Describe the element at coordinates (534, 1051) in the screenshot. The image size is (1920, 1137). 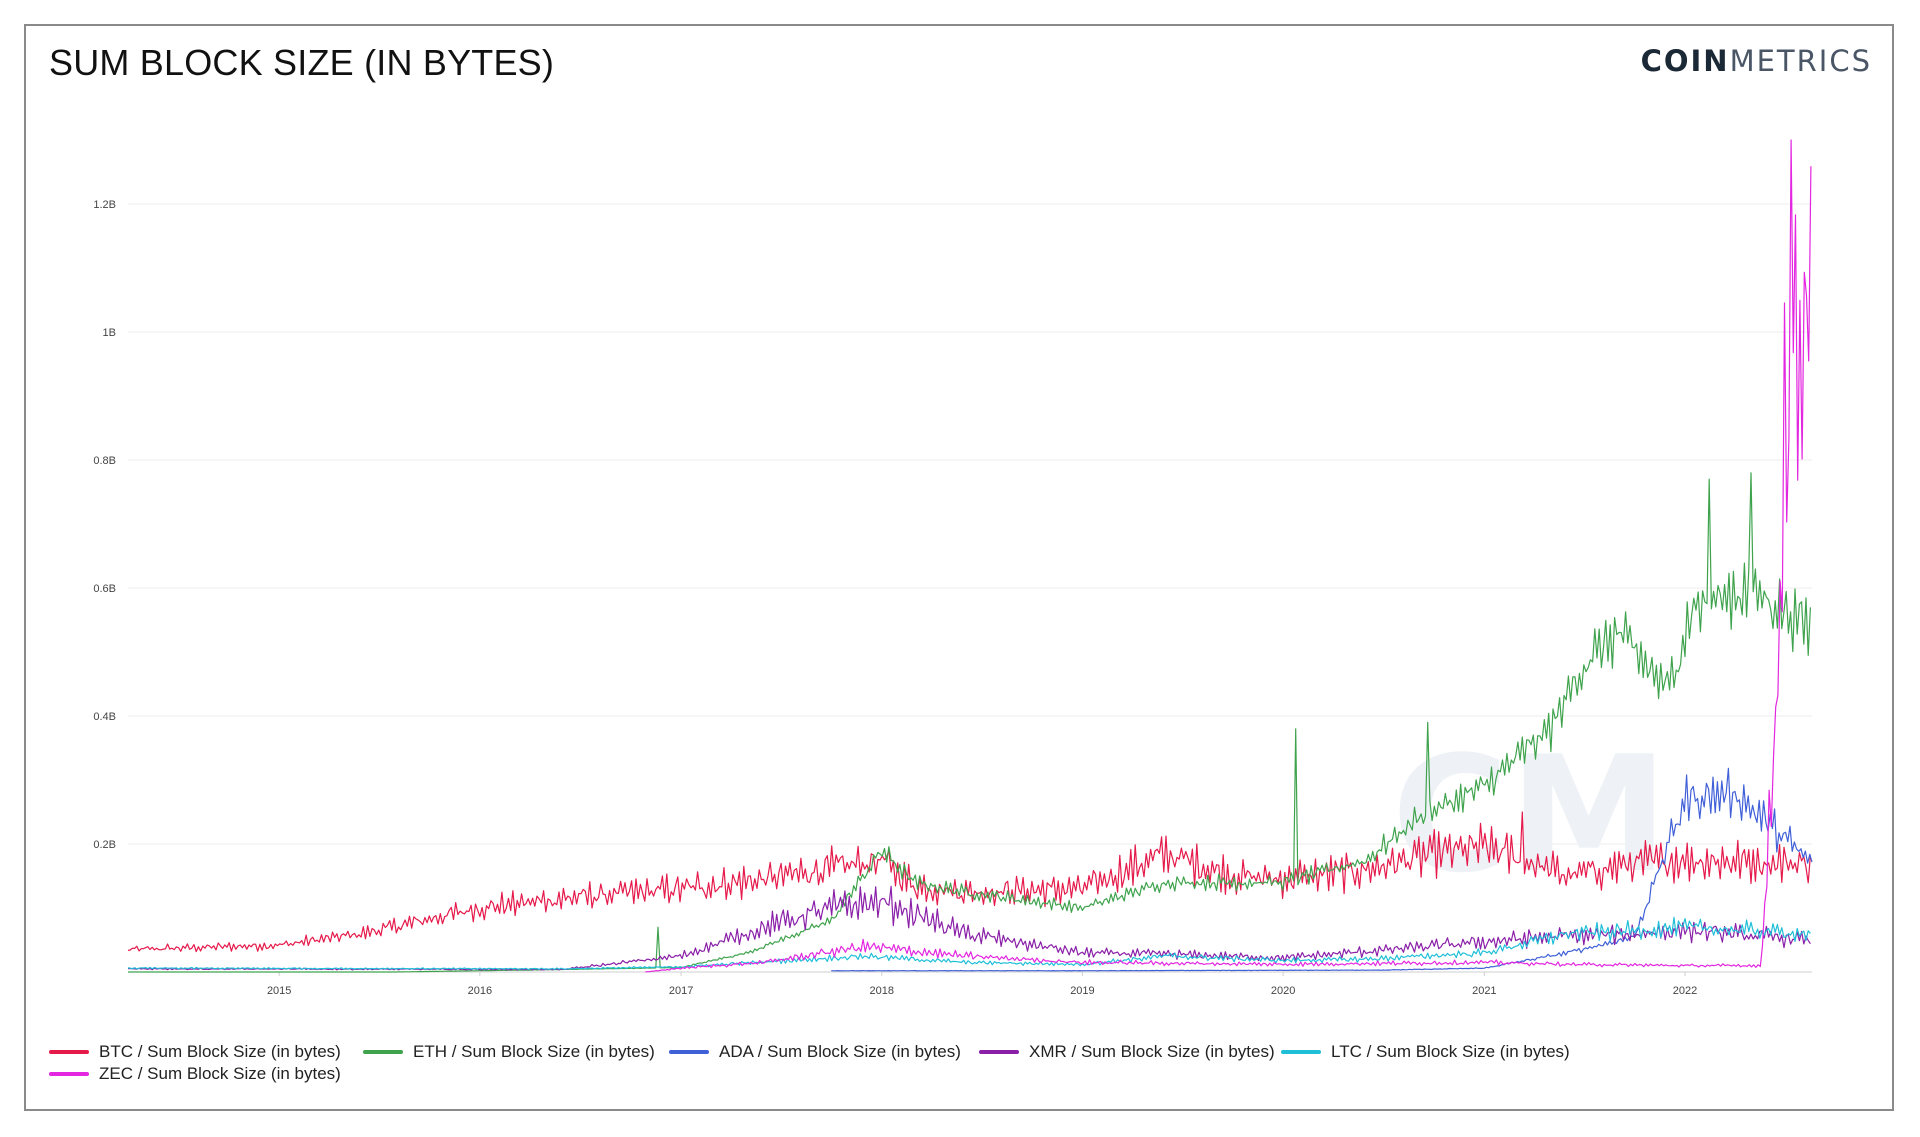
I see `legend-label: ETH / Sum Block Size (in bytes)` at that location.